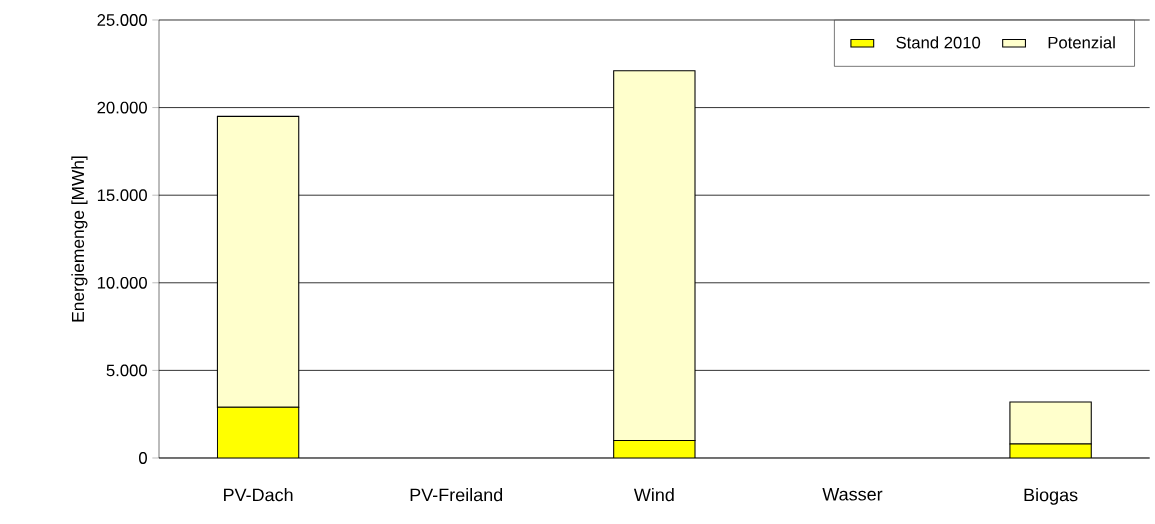  I want to click on x-tick-label: PV-Dach, so click(258, 495).